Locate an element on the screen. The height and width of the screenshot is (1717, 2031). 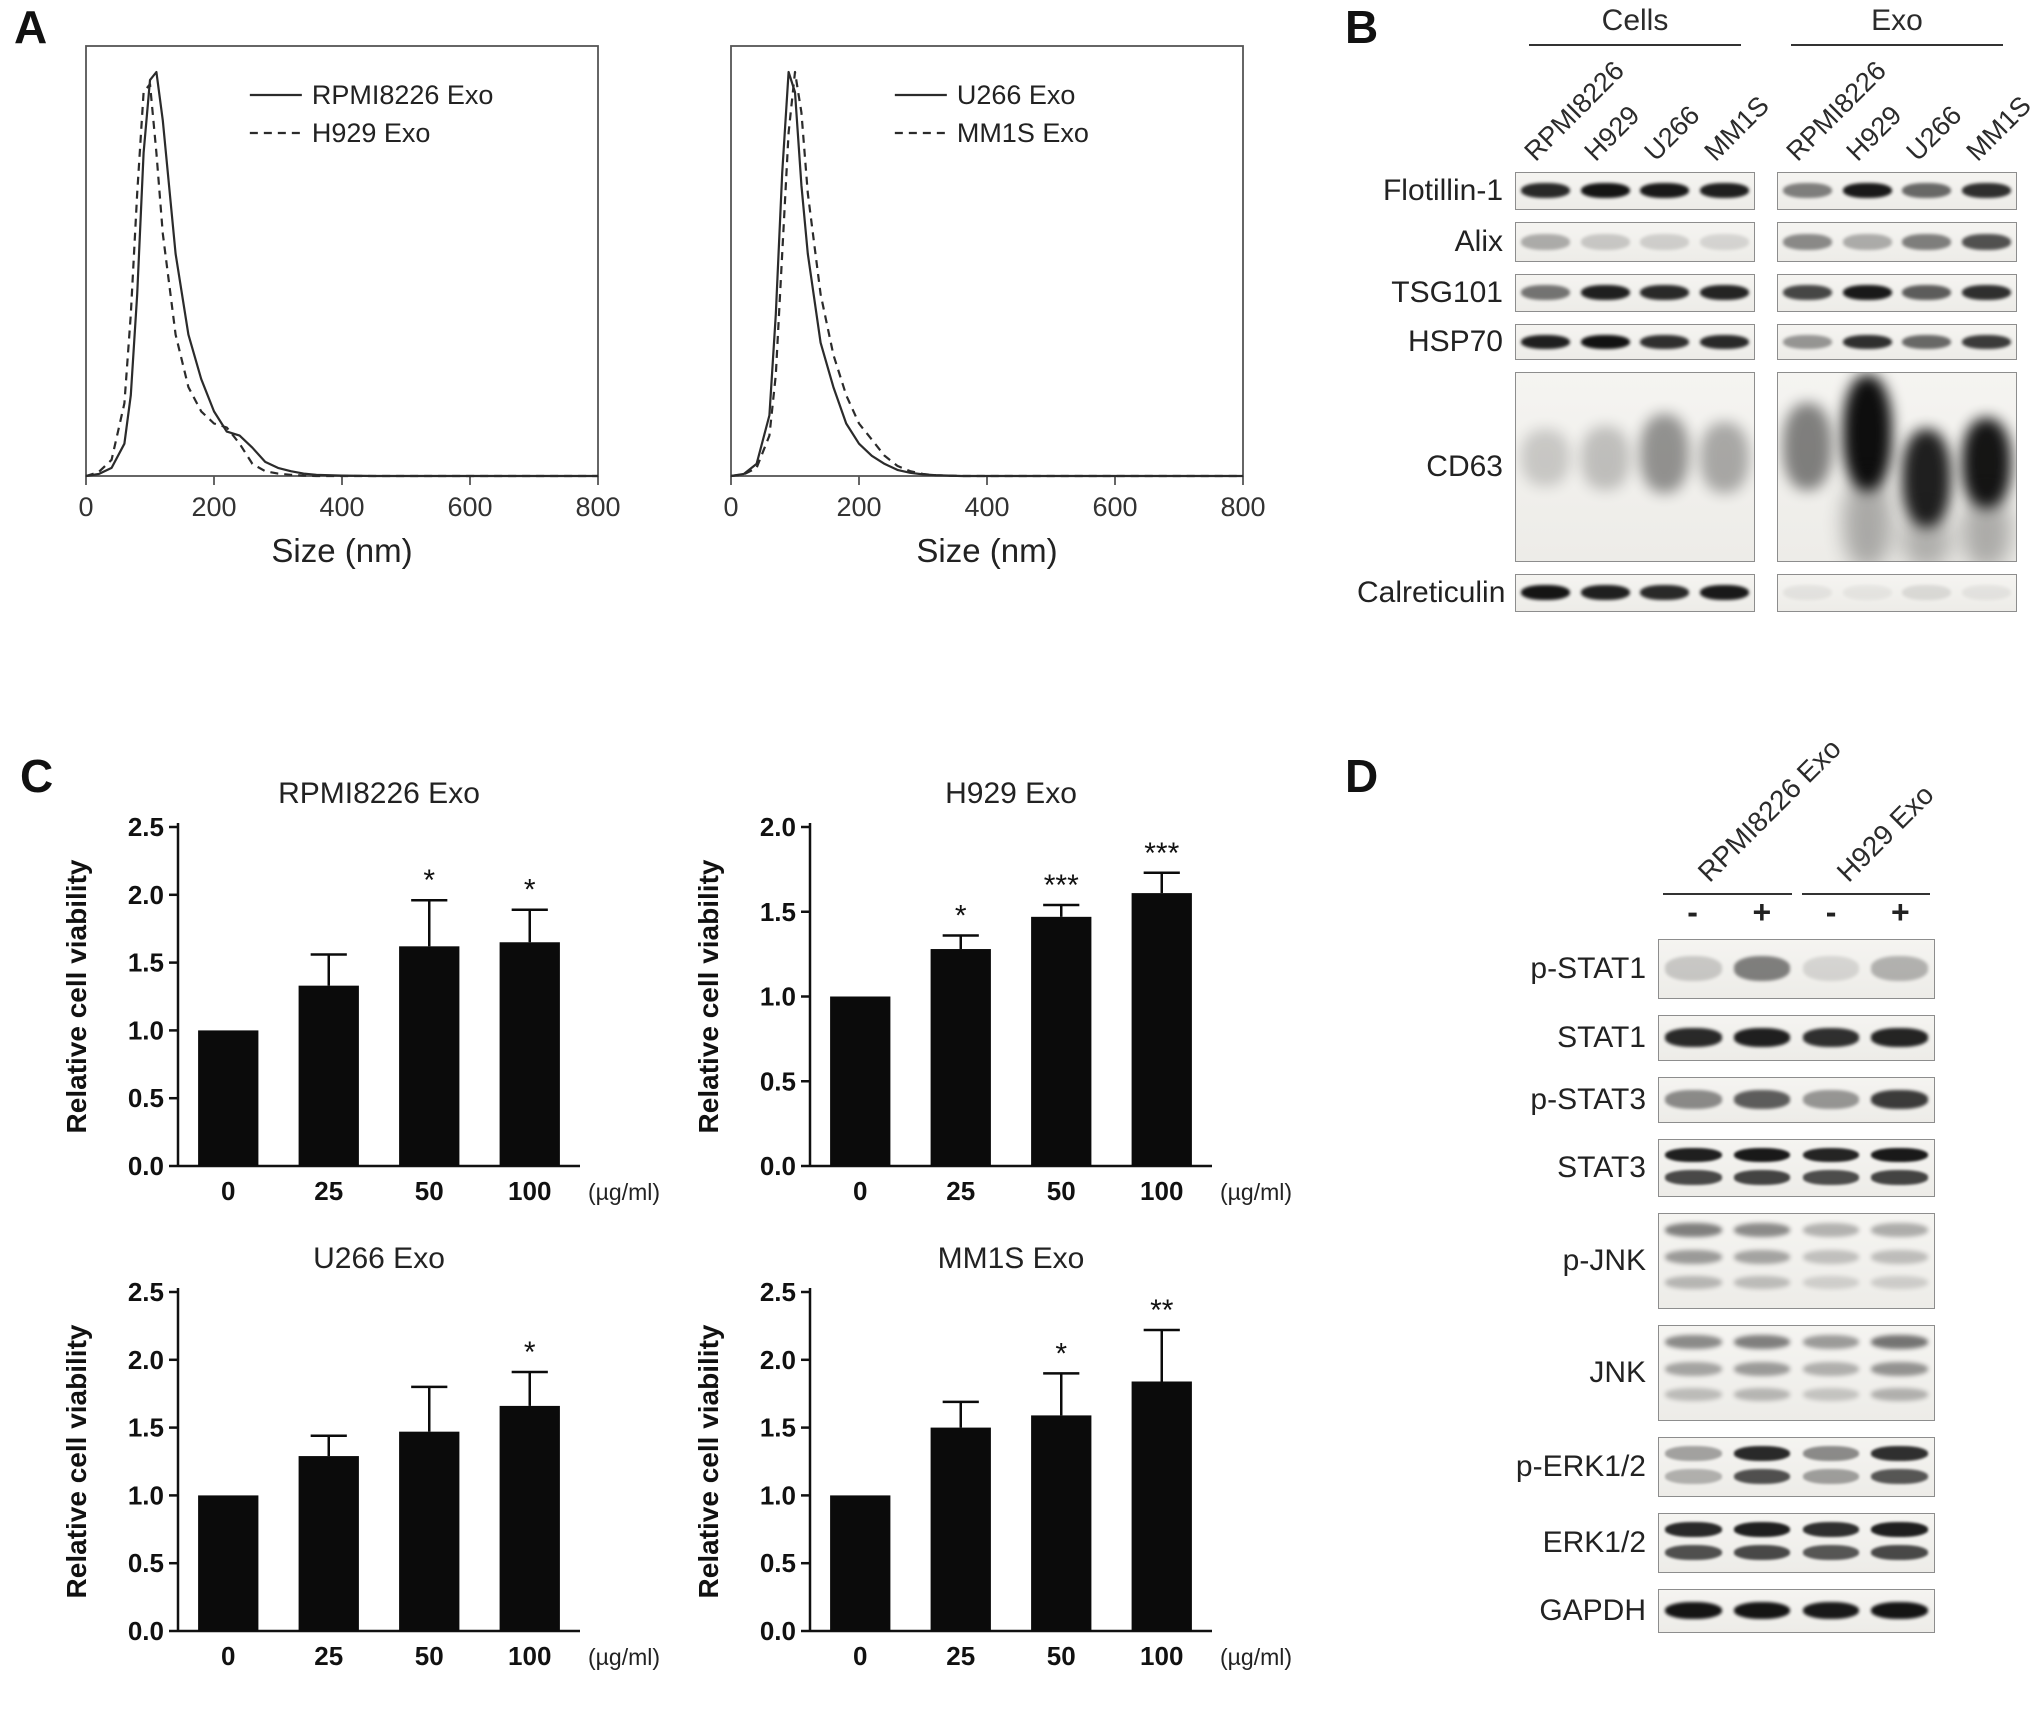
protein-label-gapdh: GAPDH is located at coordinates (1592, 1611).